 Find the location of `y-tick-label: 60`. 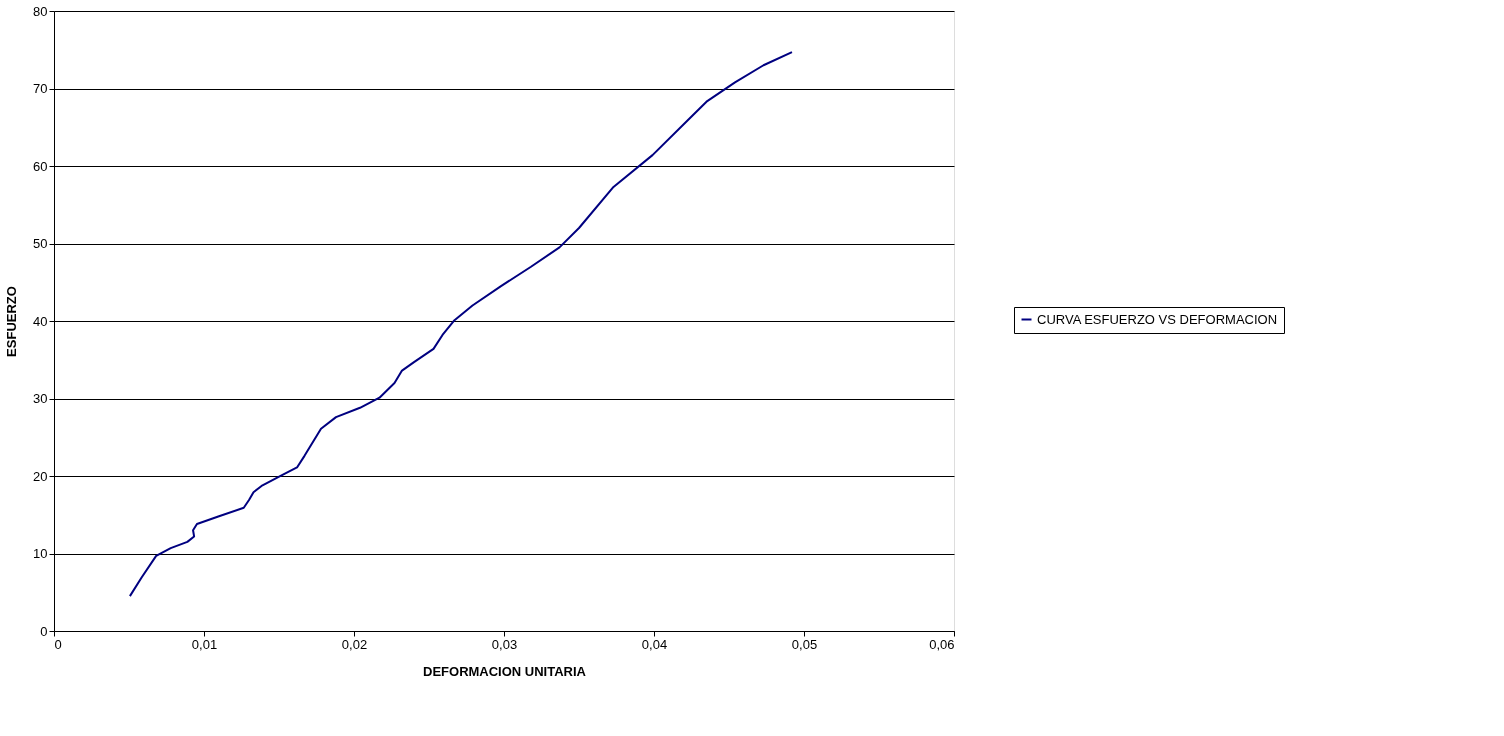

y-tick-label: 60 is located at coordinates (40, 166).